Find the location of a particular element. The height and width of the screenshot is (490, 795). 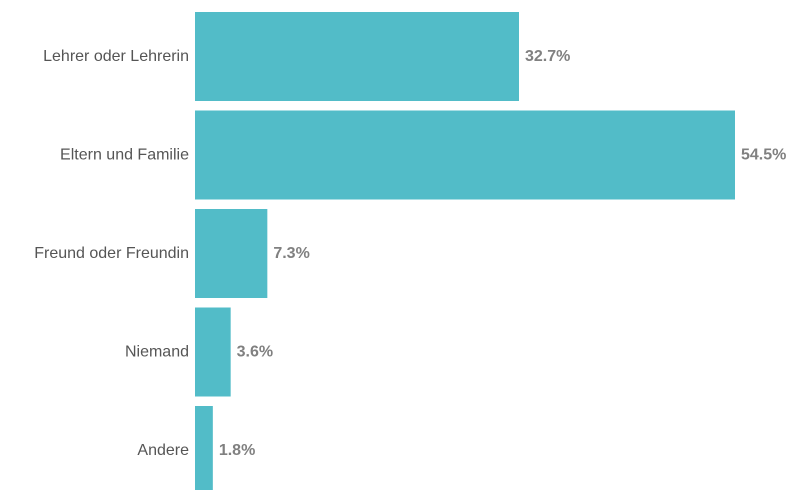

value-label-2: 7.3% is located at coordinates (291, 253).